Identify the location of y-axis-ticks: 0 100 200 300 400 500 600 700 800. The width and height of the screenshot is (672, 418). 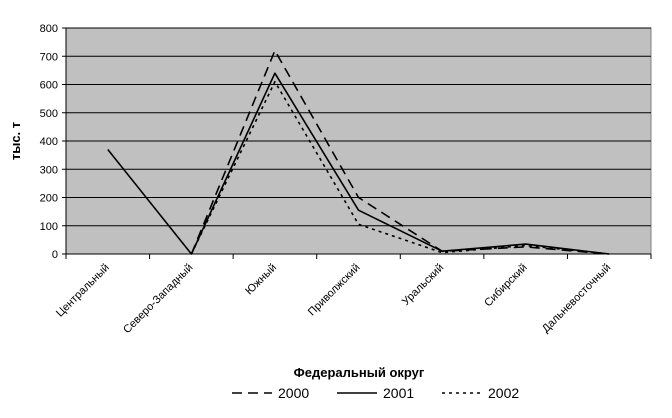
(53, 142).